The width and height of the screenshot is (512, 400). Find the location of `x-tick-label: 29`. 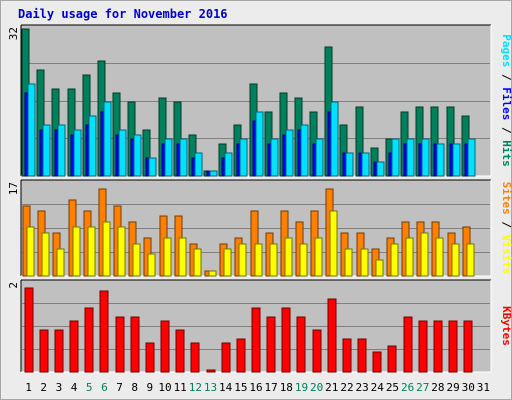

x-tick-label: 29 is located at coordinates (452, 387).